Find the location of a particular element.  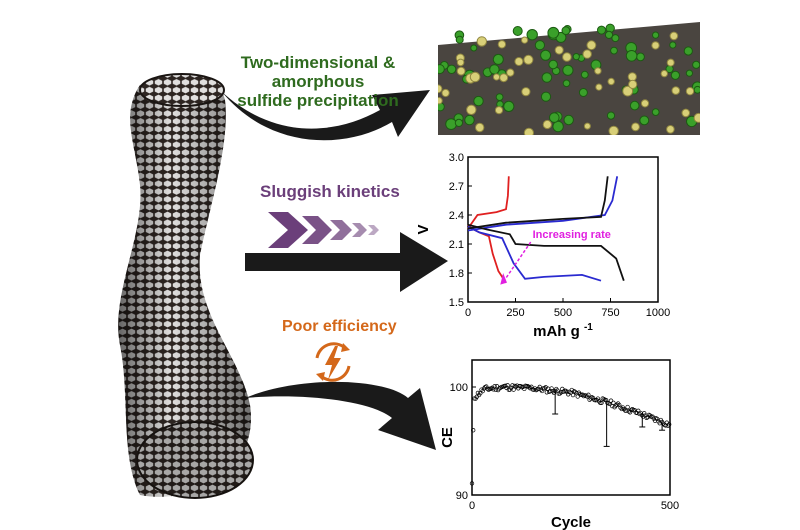

series-2-discharge is located at coordinates (546, 252).